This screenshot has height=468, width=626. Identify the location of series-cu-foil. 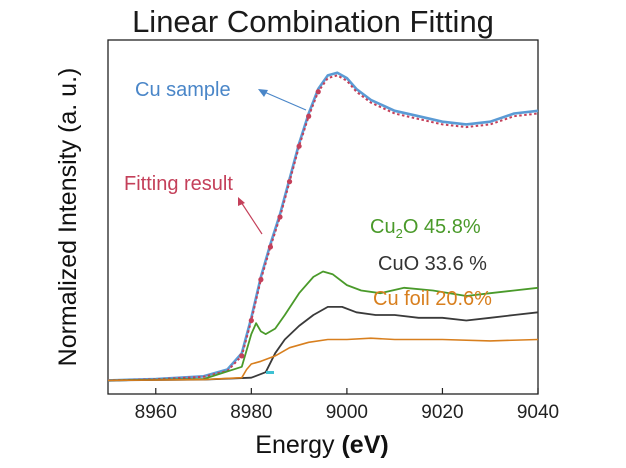
(323, 359).